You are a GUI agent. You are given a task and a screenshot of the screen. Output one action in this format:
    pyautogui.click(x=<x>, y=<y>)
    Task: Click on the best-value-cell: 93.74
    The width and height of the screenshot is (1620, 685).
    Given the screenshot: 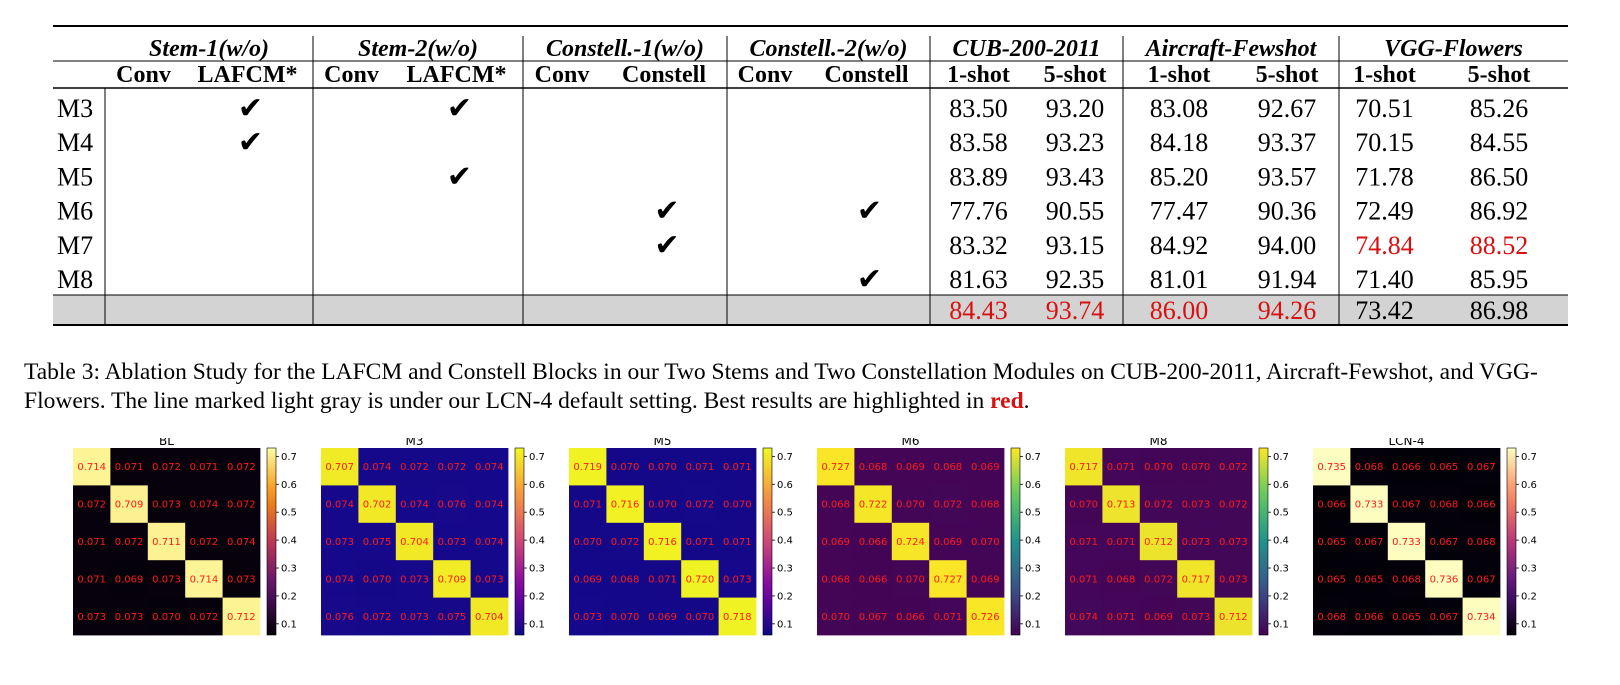 What is the action you would take?
    pyautogui.click(x=1075, y=310)
    